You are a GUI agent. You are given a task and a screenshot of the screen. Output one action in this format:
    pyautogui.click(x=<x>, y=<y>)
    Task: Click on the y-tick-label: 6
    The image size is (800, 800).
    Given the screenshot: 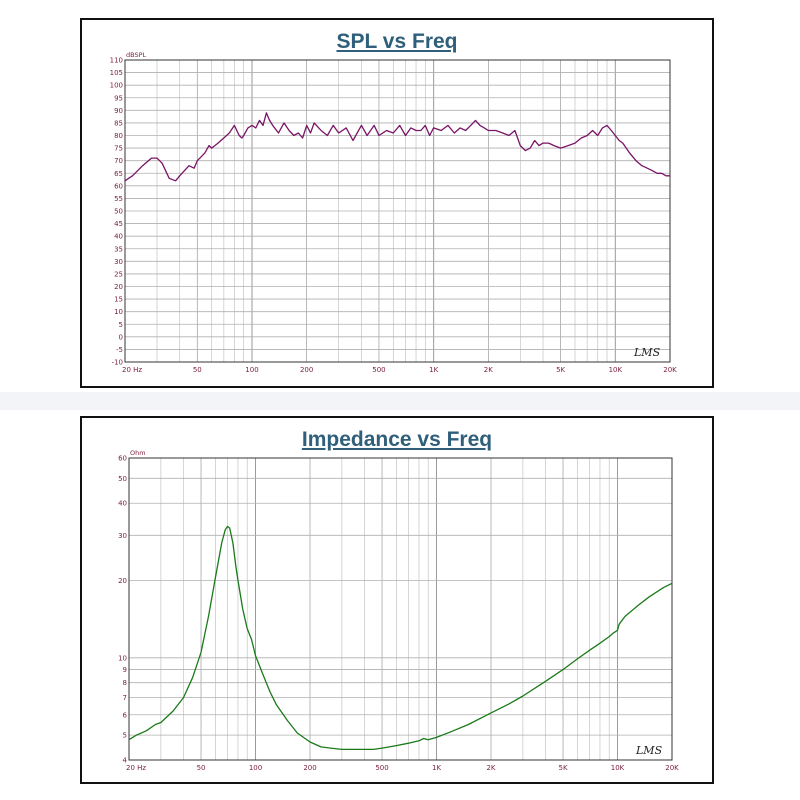 What is the action you would take?
    pyautogui.click(x=125, y=715)
    